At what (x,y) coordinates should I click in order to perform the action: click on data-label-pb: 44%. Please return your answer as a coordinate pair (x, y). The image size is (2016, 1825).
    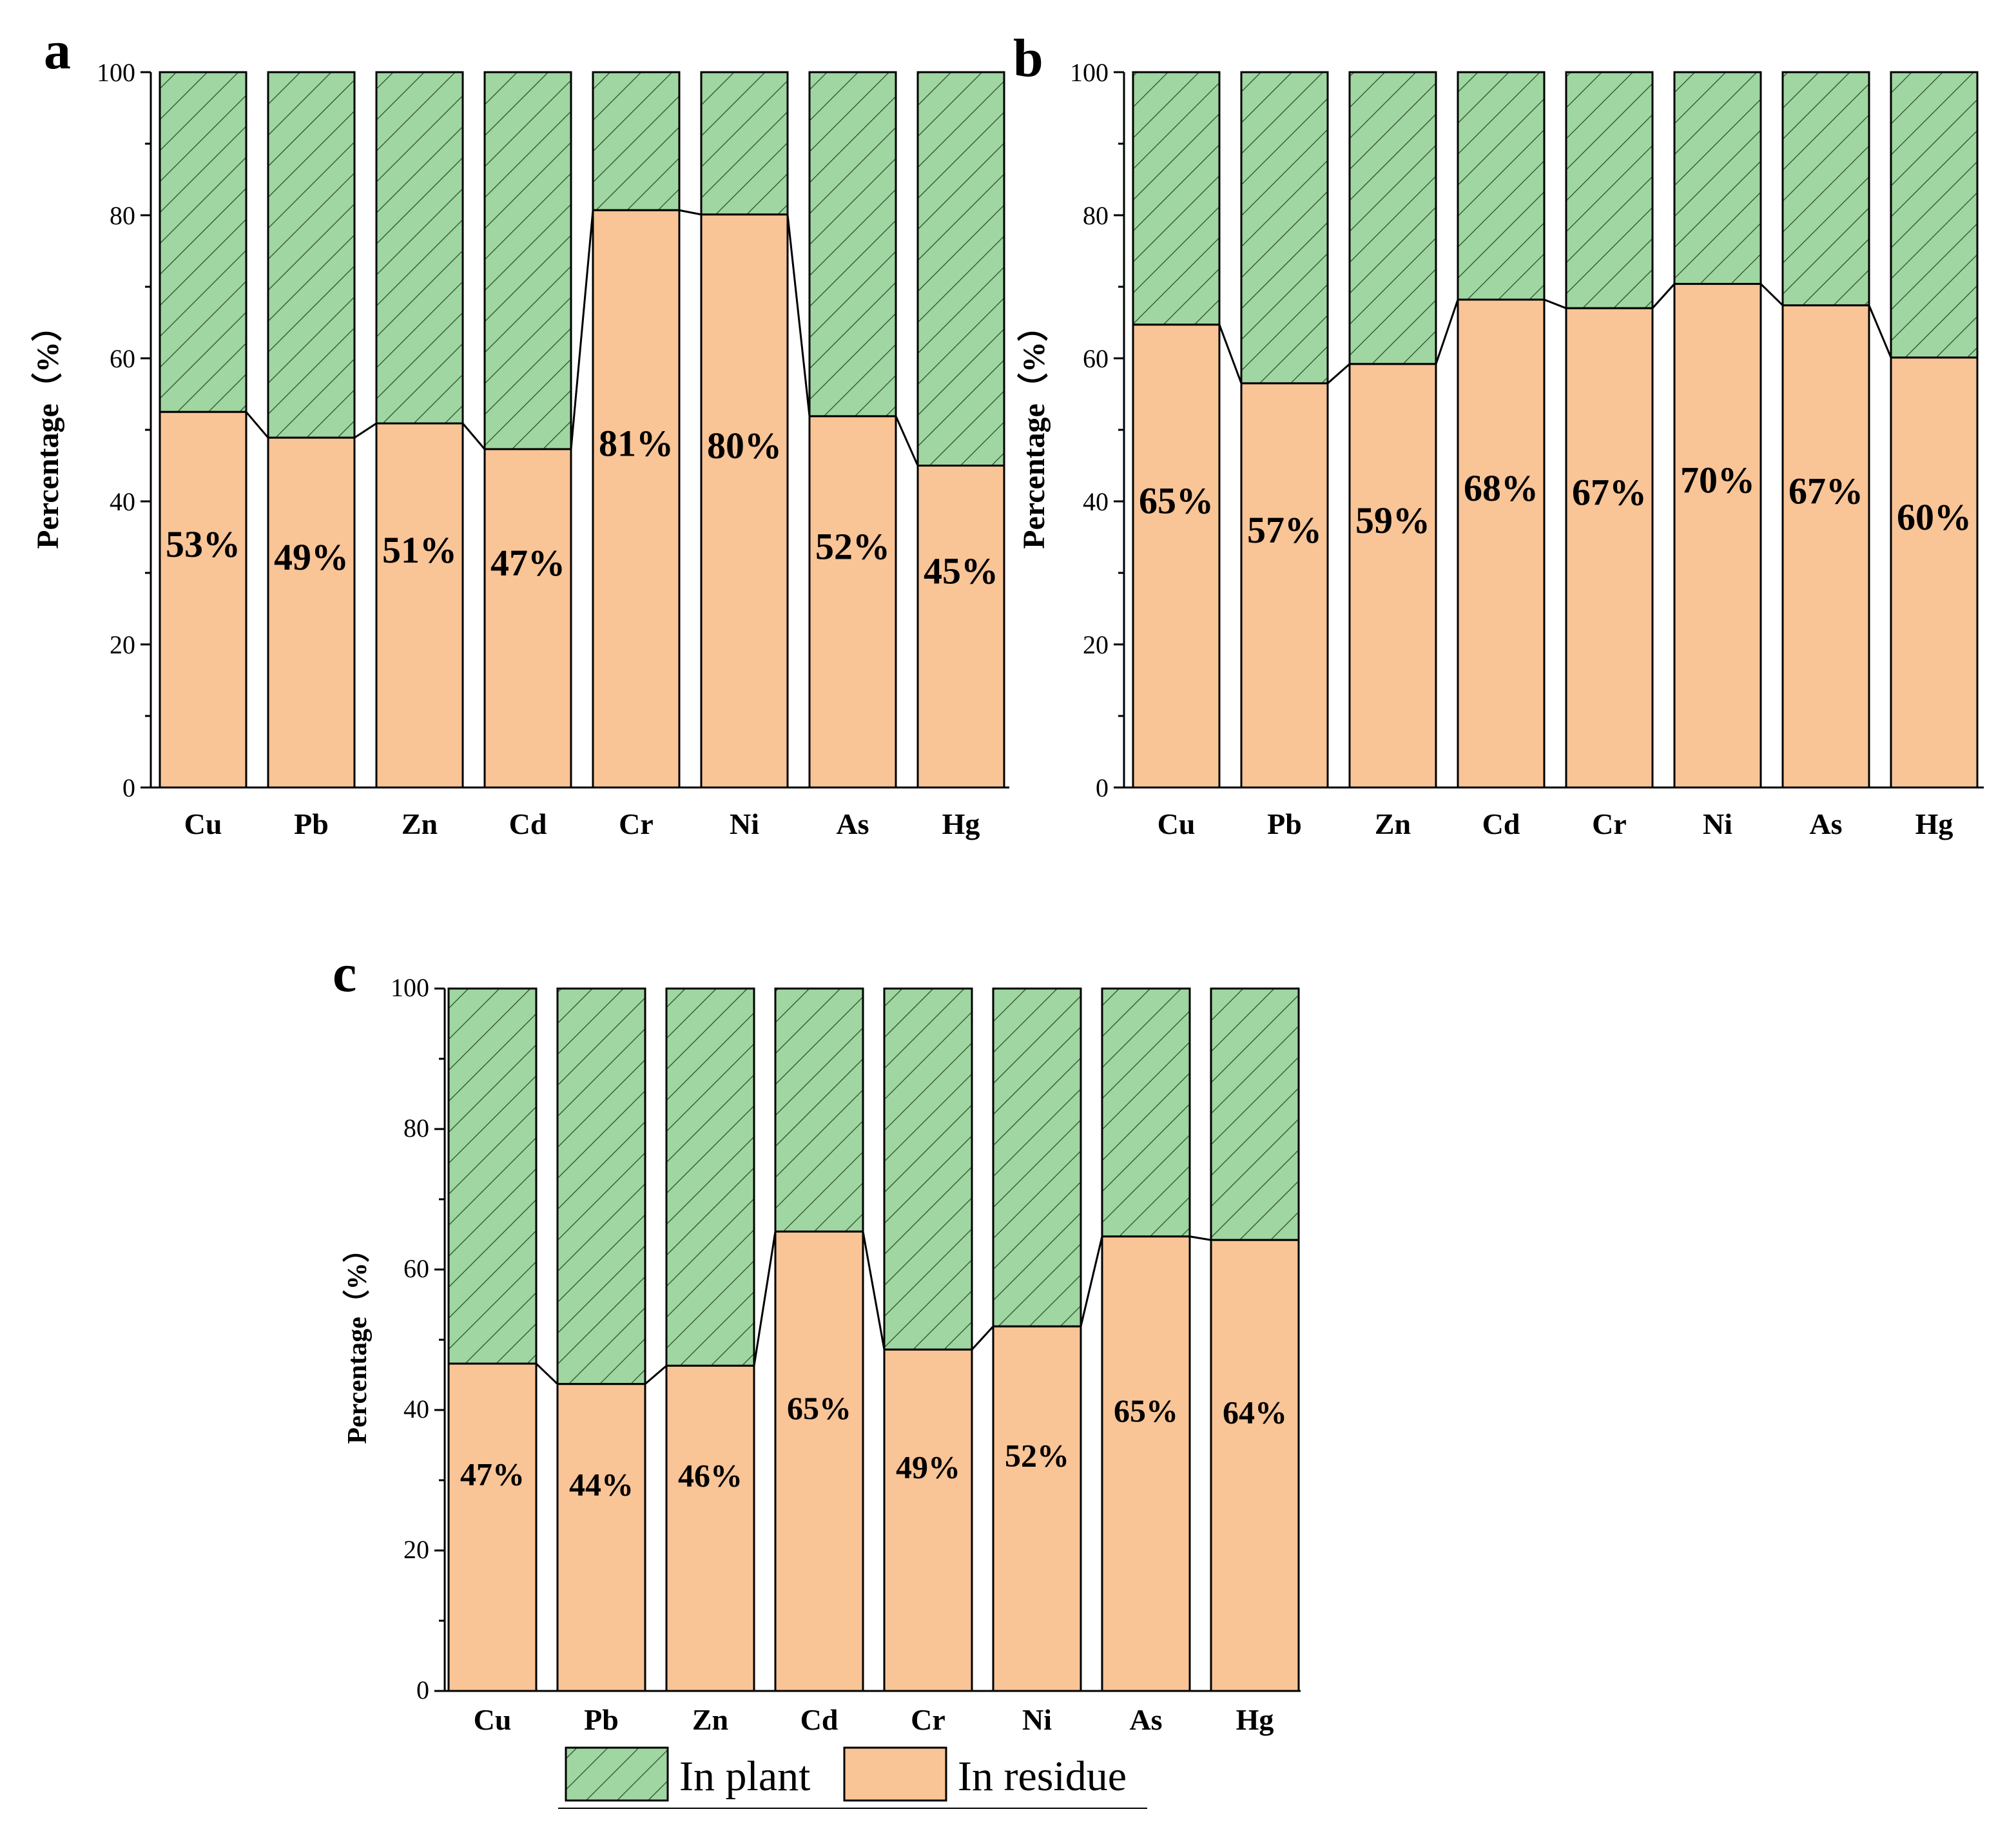
    Looking at the image, I should click on (601, 1484).